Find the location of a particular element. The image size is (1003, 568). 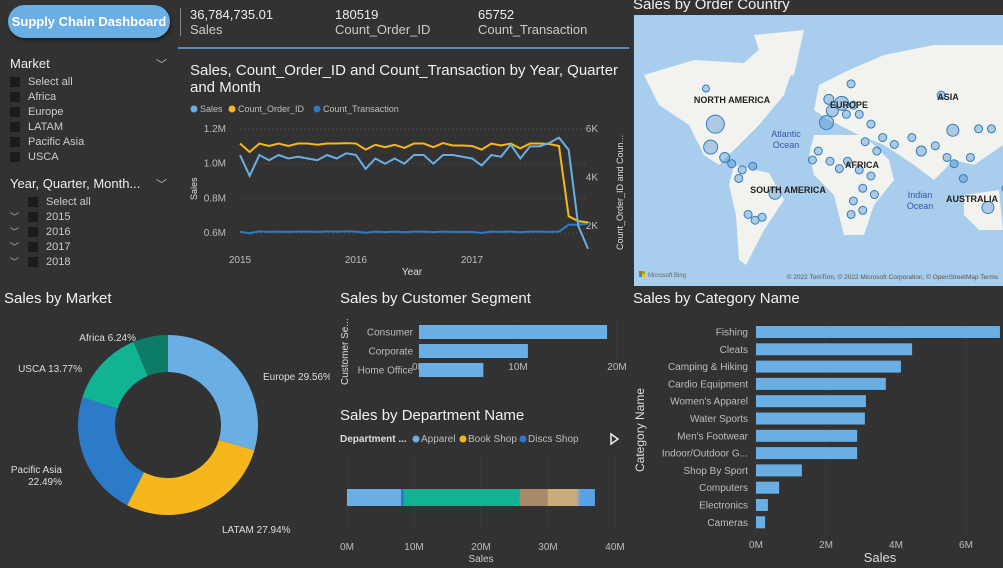

slicer-item: ﹀ 2016 is located at coordinates (40, 231).